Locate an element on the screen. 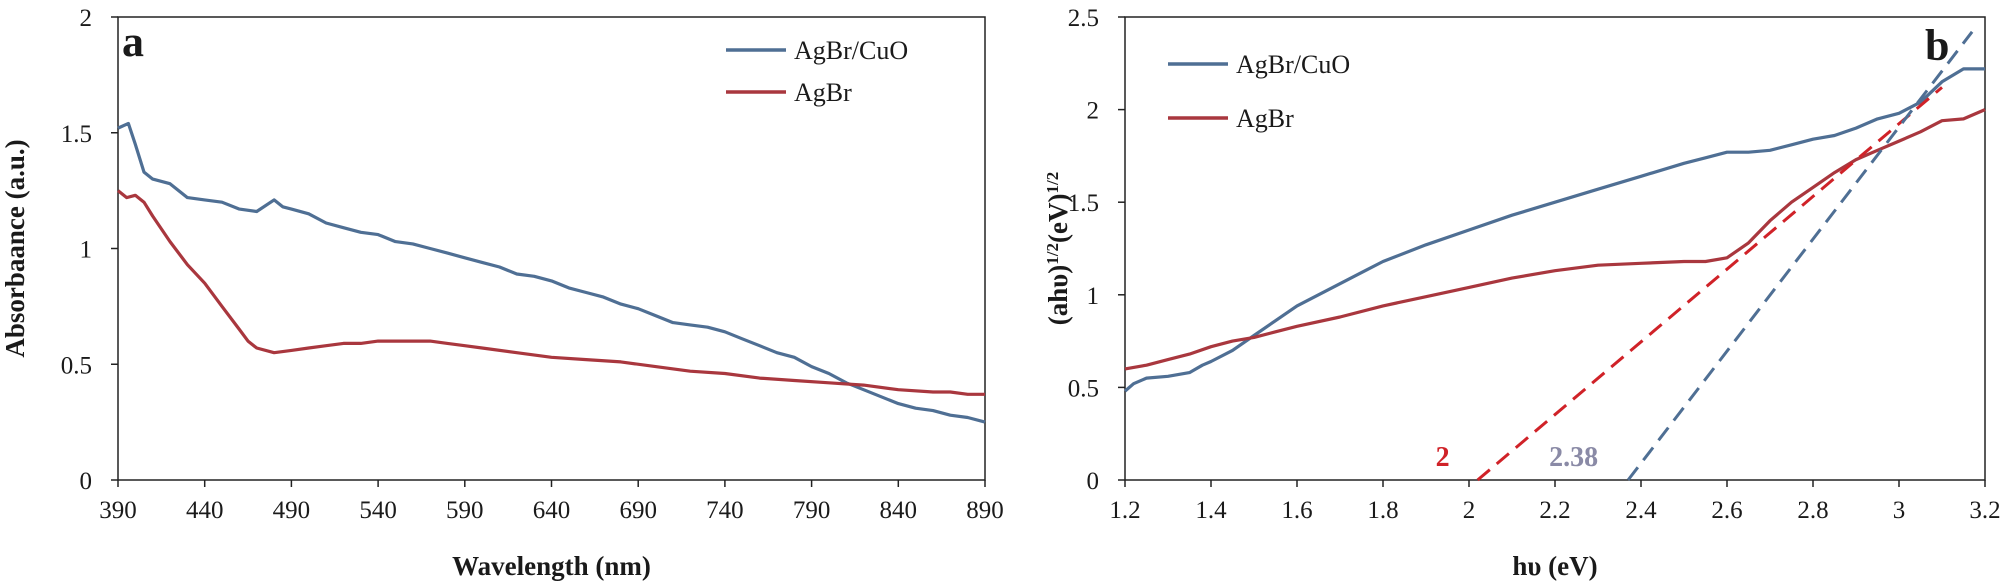 Image resolution: width=2000 pixels, height=588 pixels. x-axis-title-b: hυ (eV) is located at coordinates (1554, 566).